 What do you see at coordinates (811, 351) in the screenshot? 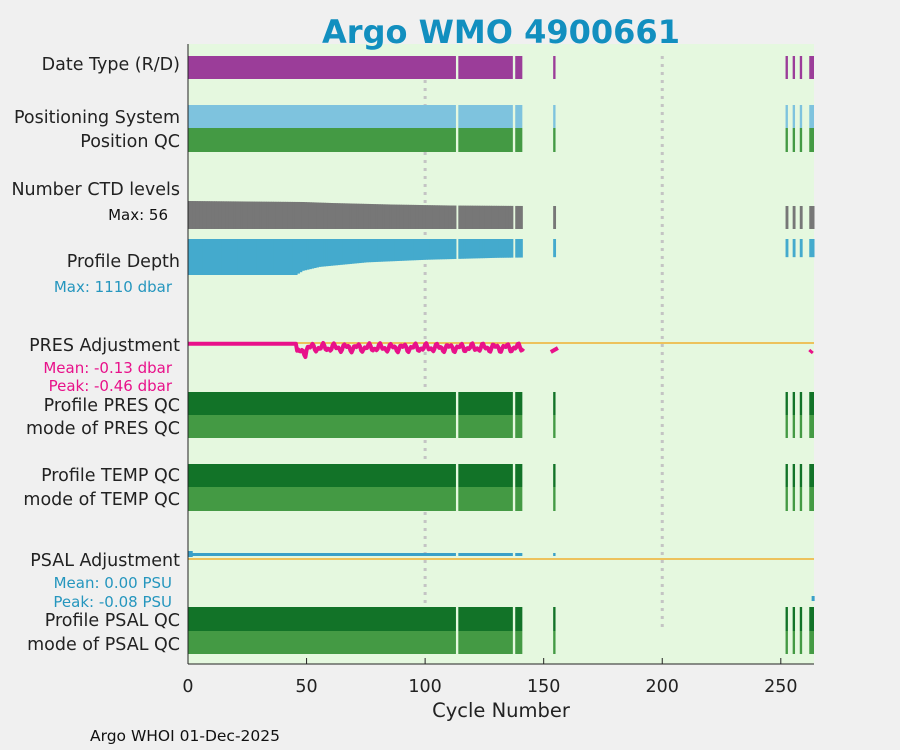
I see `pres-adjustment-series` at bounding box center [811, 351].